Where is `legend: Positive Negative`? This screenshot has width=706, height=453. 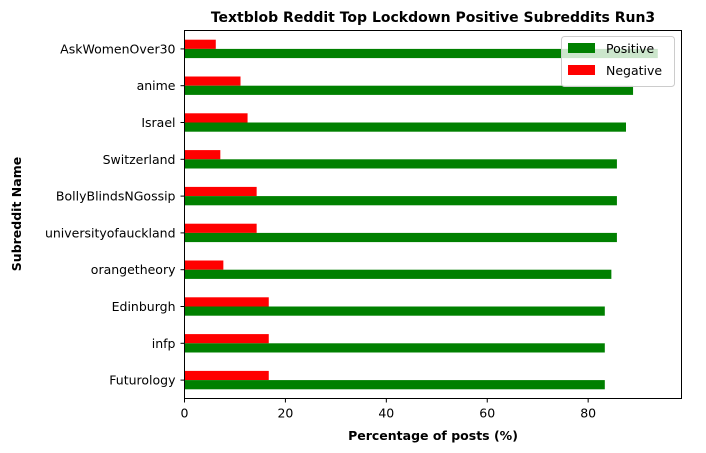
legend: Positive Negative is located at coordinates (618, 61).